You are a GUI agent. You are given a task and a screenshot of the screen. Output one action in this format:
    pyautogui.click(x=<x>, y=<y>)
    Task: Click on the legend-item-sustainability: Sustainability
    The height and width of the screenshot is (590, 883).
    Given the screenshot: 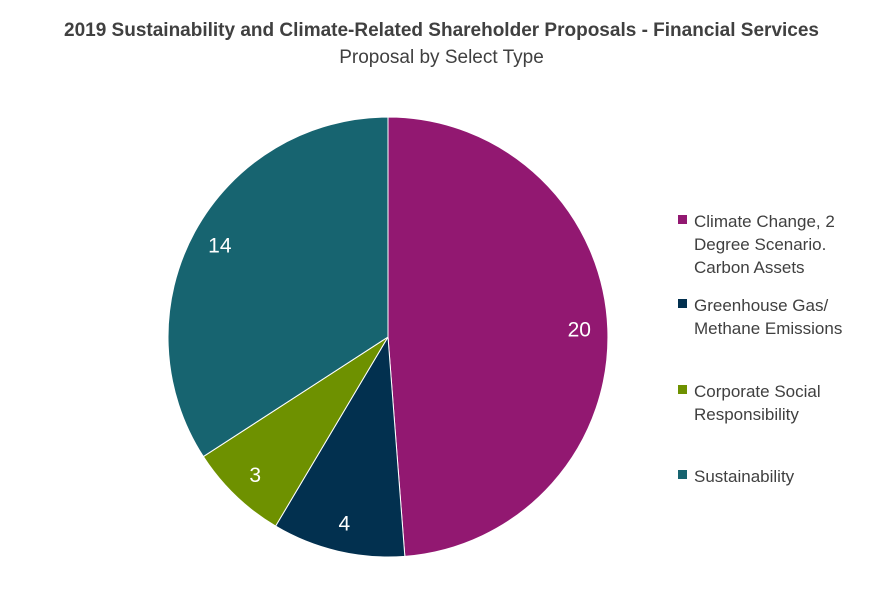 What is the action you would take?
    pyautogui.click(x=736, y=476)
    